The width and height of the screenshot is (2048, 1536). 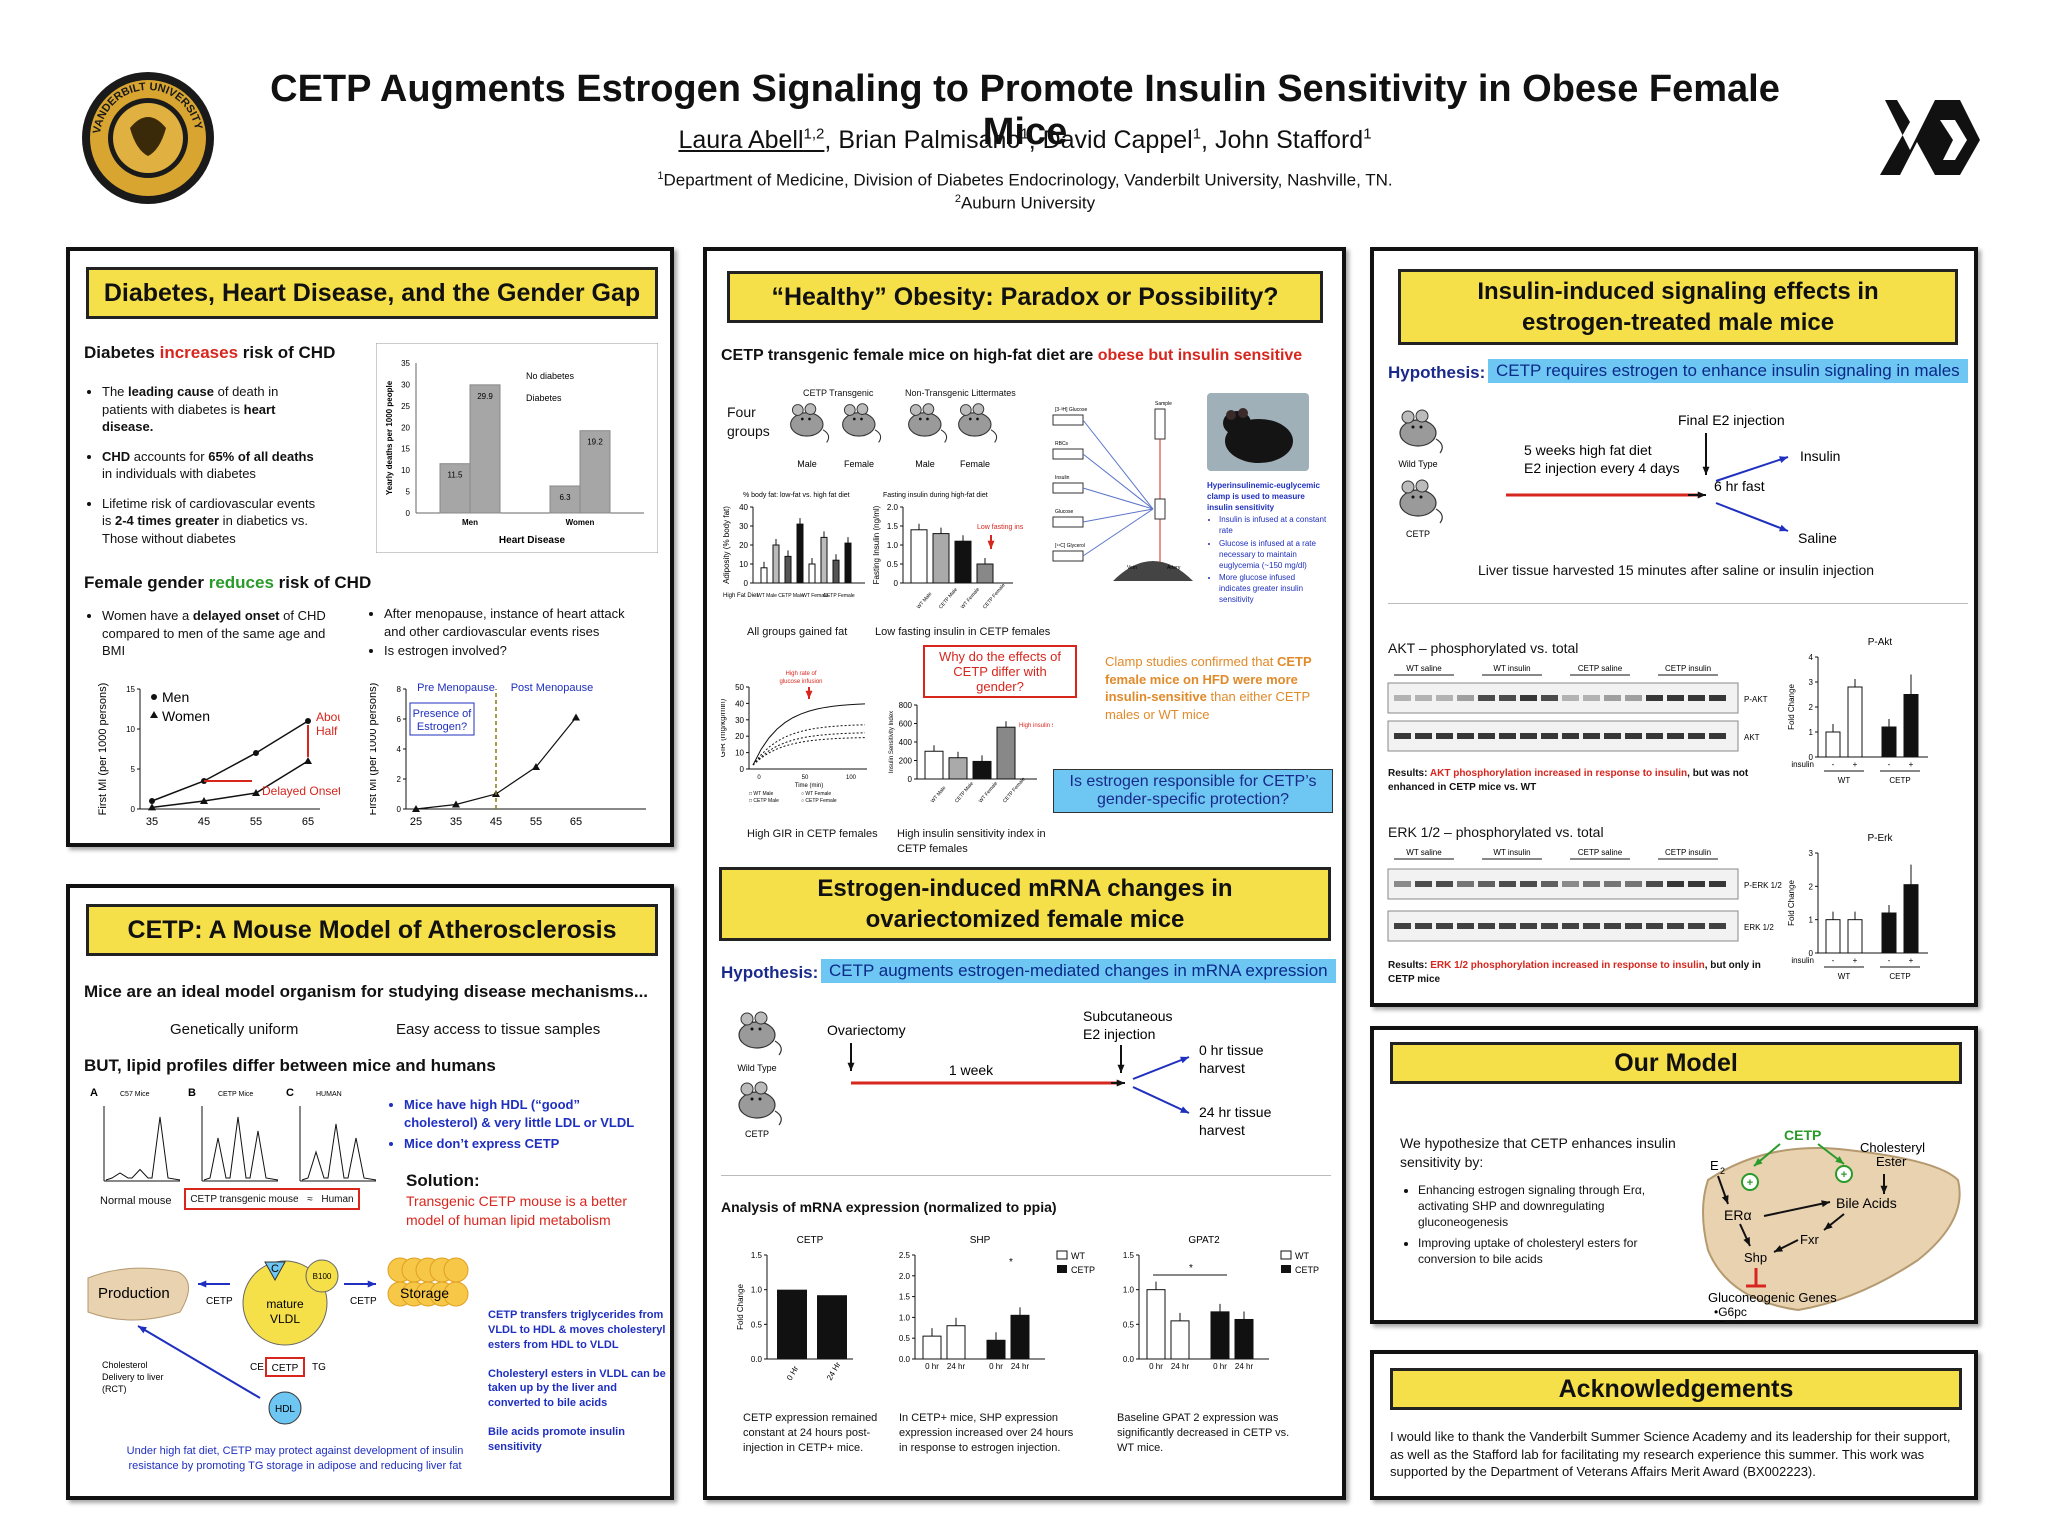 What do you see at coordinates (1884, 1189) in the screenshot?
I see `ester-to-bile-arrow-head` at bounding box center [1884, 1189].